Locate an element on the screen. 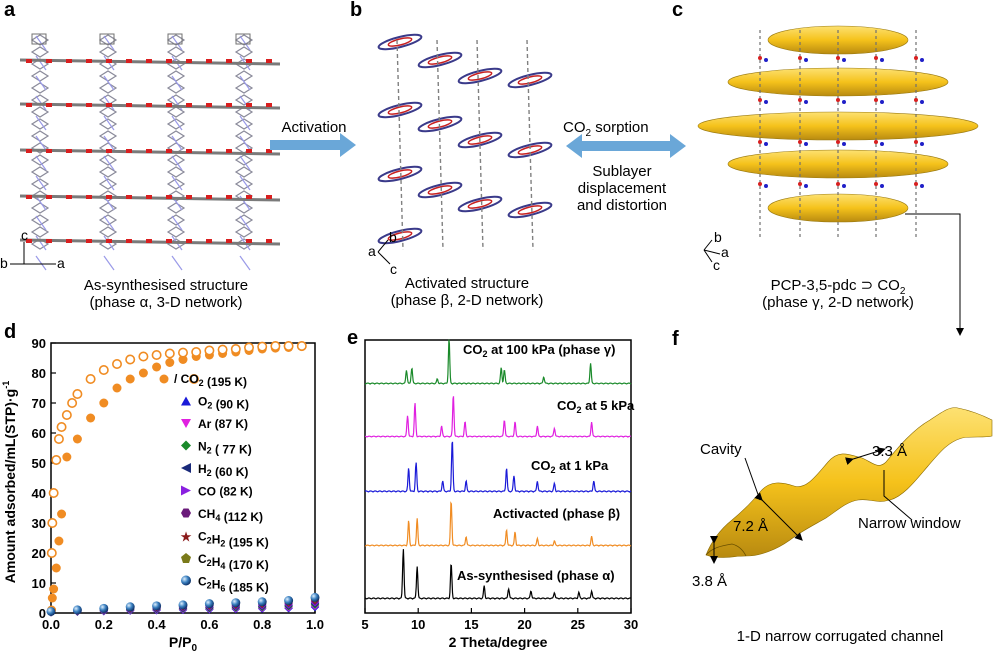 Image resolution: width=1007 pixels, height=671 pixels. dim-3-3-arrow is located at coordinates (865, 456).